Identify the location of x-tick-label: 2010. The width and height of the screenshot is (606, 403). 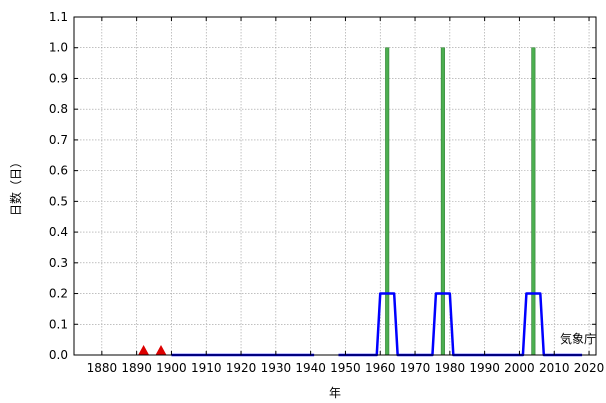
(554, 368).